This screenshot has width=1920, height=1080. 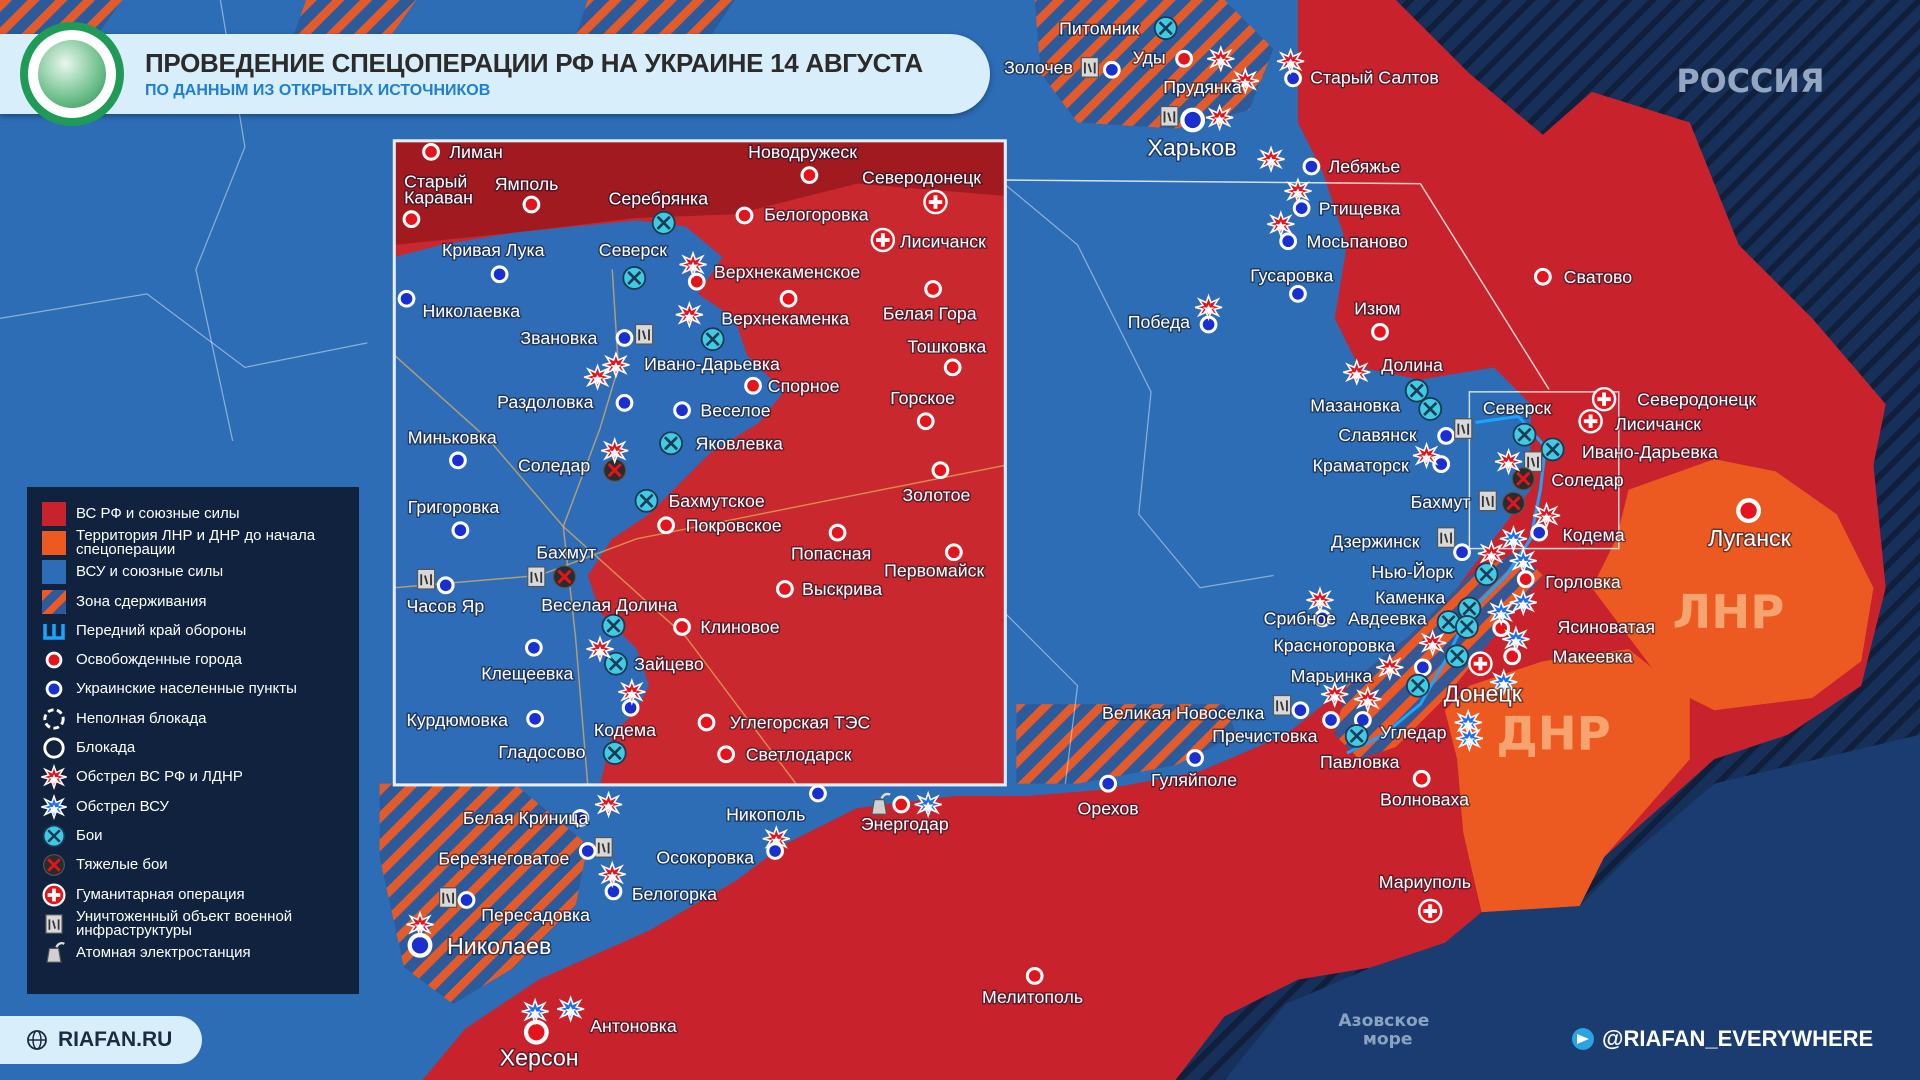 I want to click on place-main_places: Харьков, so click(x=1192, y=132).